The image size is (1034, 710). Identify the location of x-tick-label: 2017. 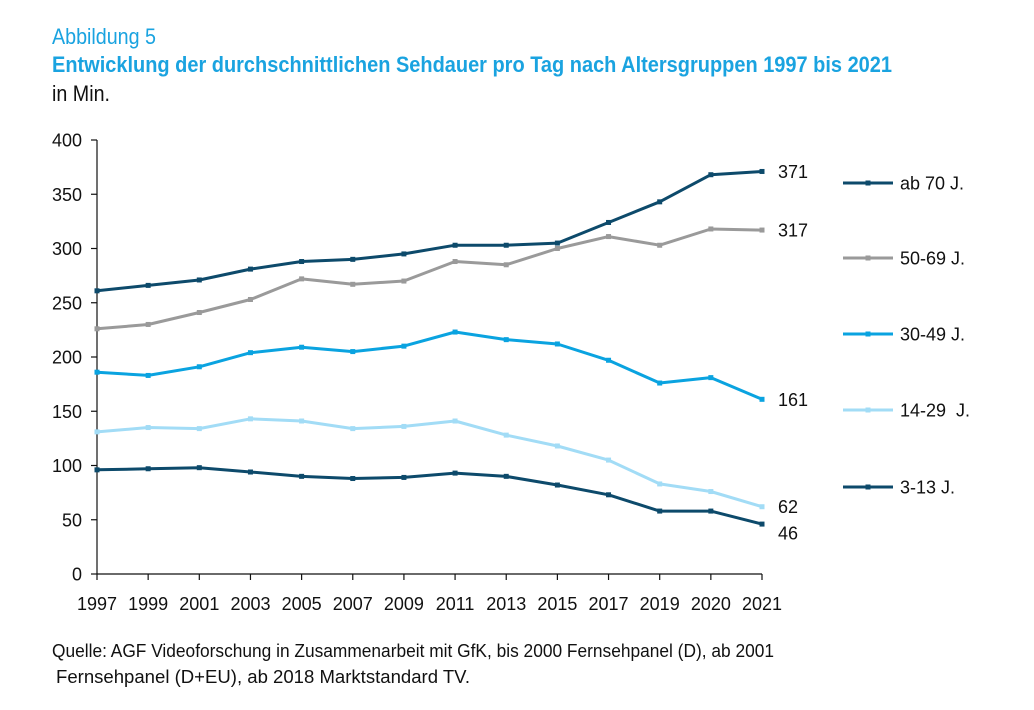
(609, 604).